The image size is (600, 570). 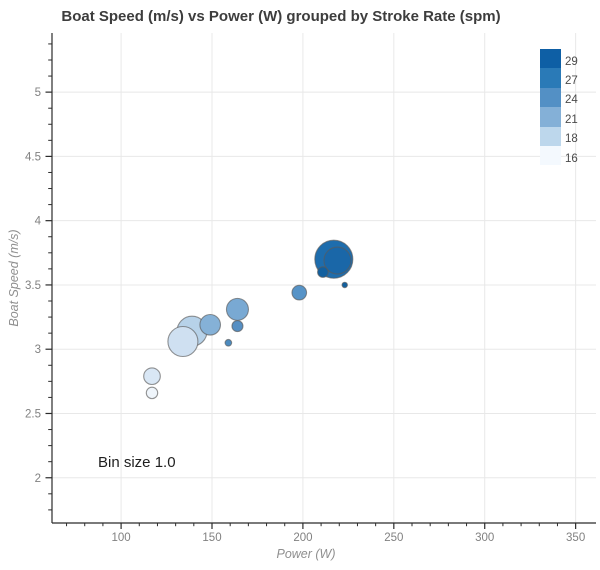 I want to click on x-tick-label: 100, so click(x=120, y=538).